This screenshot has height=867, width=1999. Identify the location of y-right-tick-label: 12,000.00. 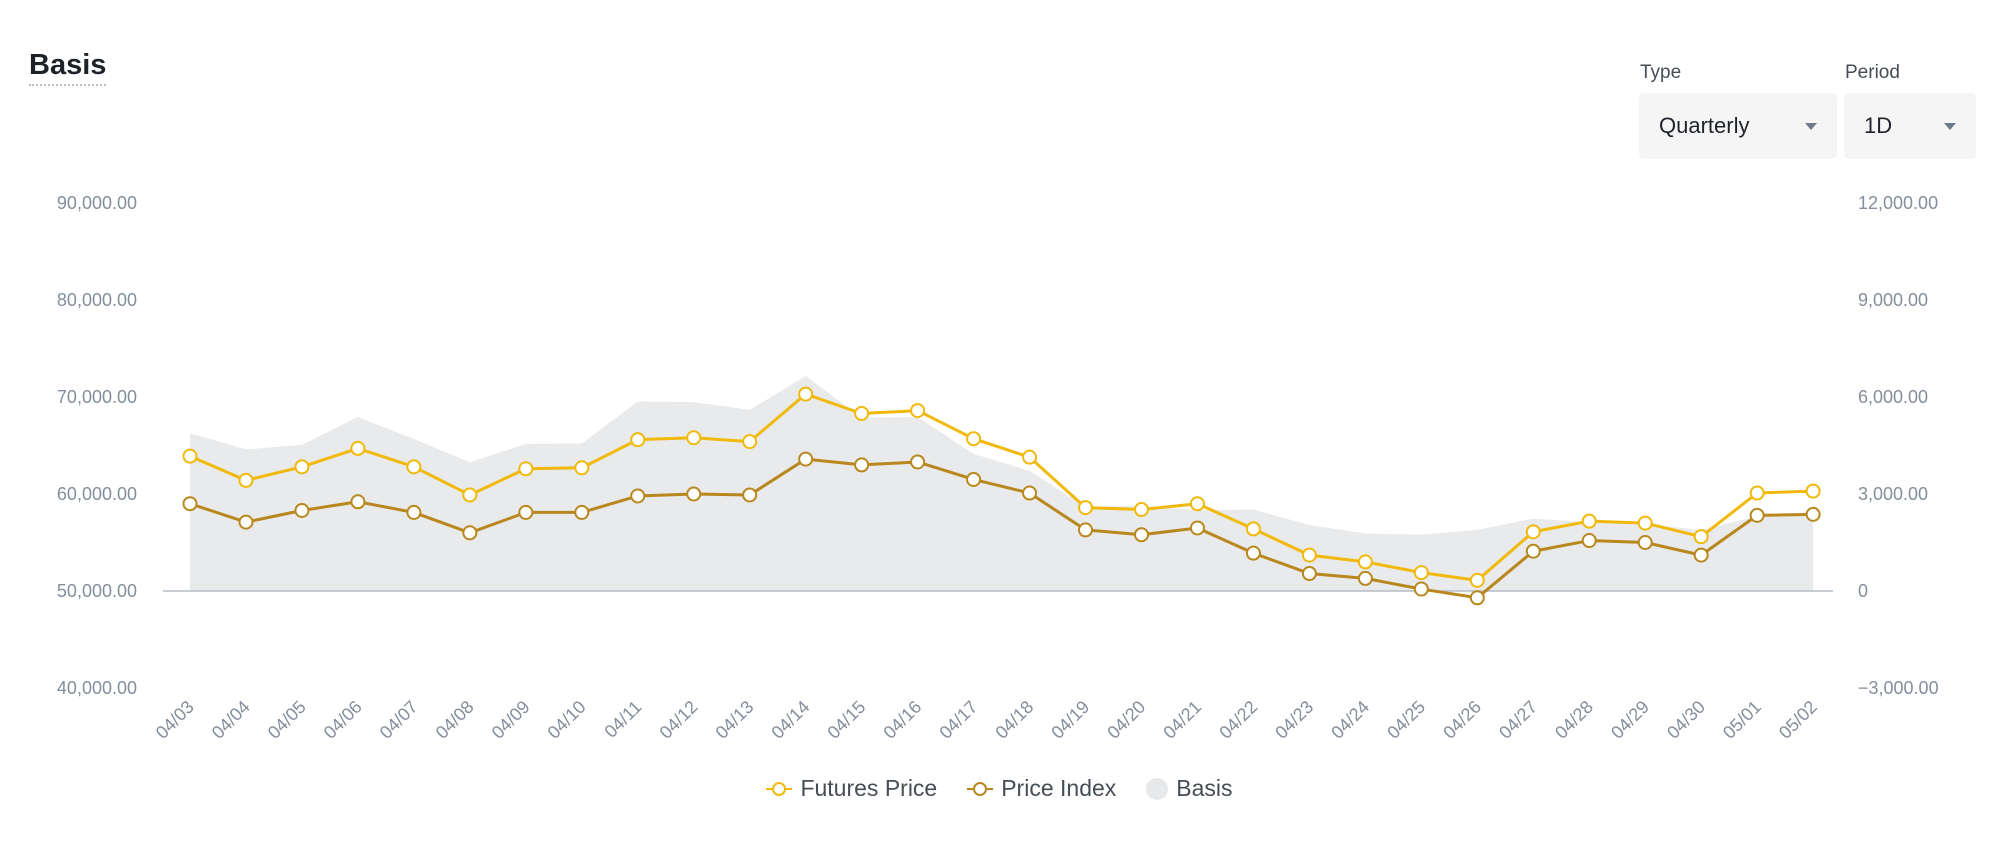
(1898, 203).